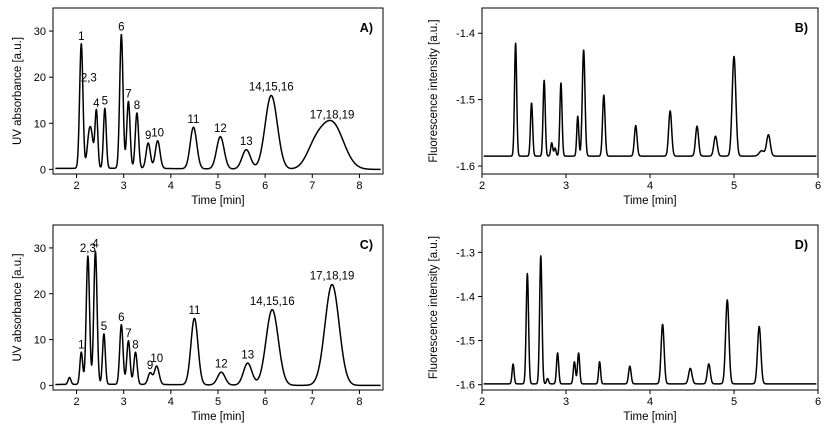 The image size is (827, 427). Describe the element at coordinates (366, 245) in the screenshot. I see `panel-label: C)` at that location.